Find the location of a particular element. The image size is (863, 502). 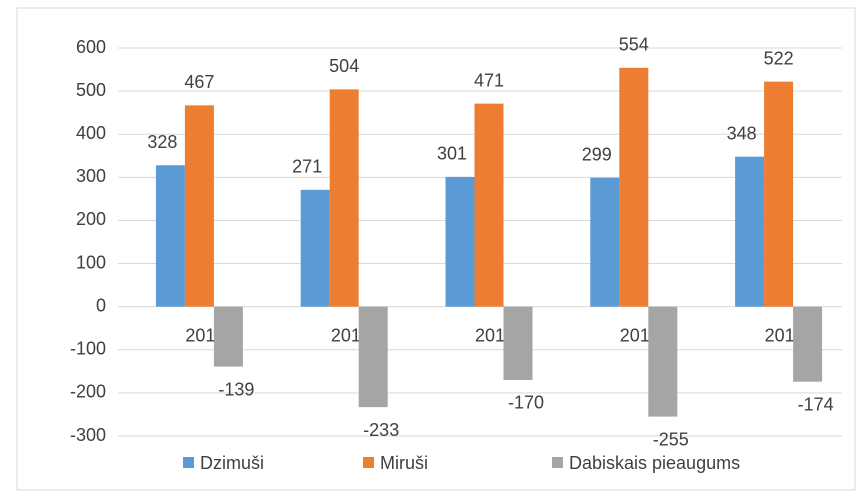

y-tick-label: -300 is located at coordinates (88, 435).